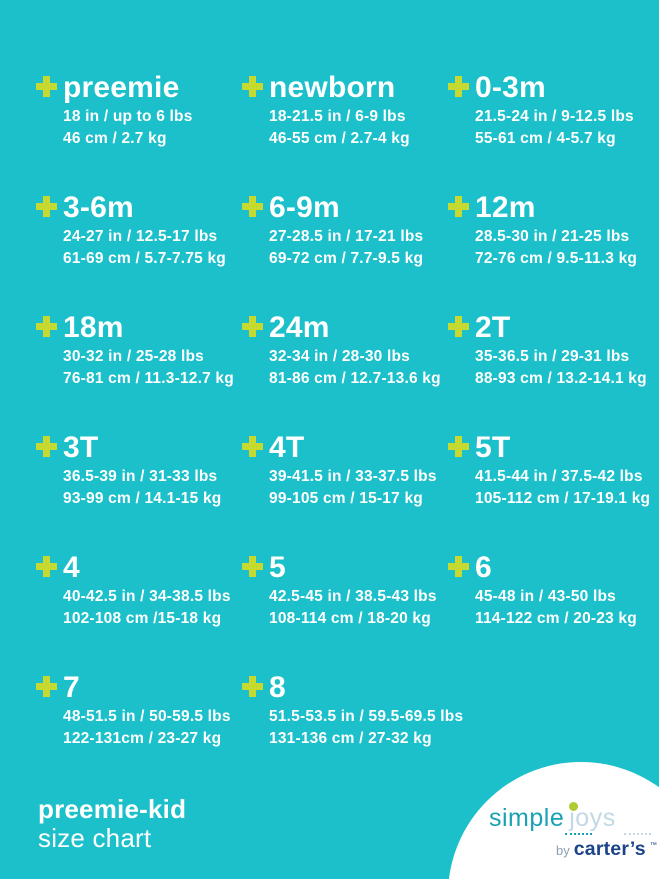 This screenshot has width=659, height=879. What do you see at coordinates (574, 806) in the screenshot?
I see `logo-j-dot-icon` at bounding box center [574, 806].